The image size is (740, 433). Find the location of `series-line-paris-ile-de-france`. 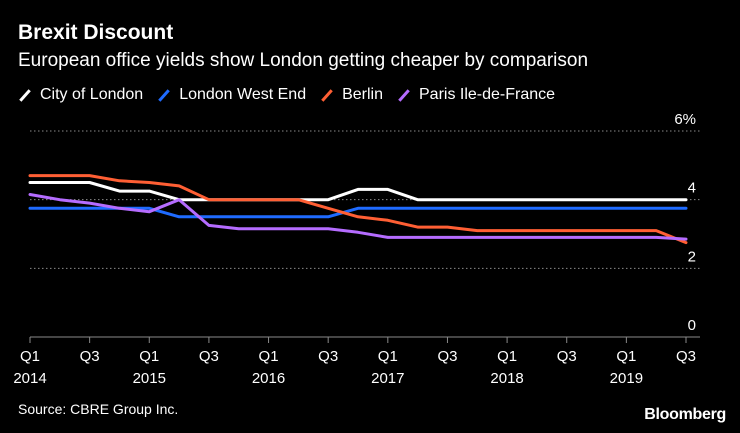

series-line-paris-ile-de-france is located at coordinates (358, 217).